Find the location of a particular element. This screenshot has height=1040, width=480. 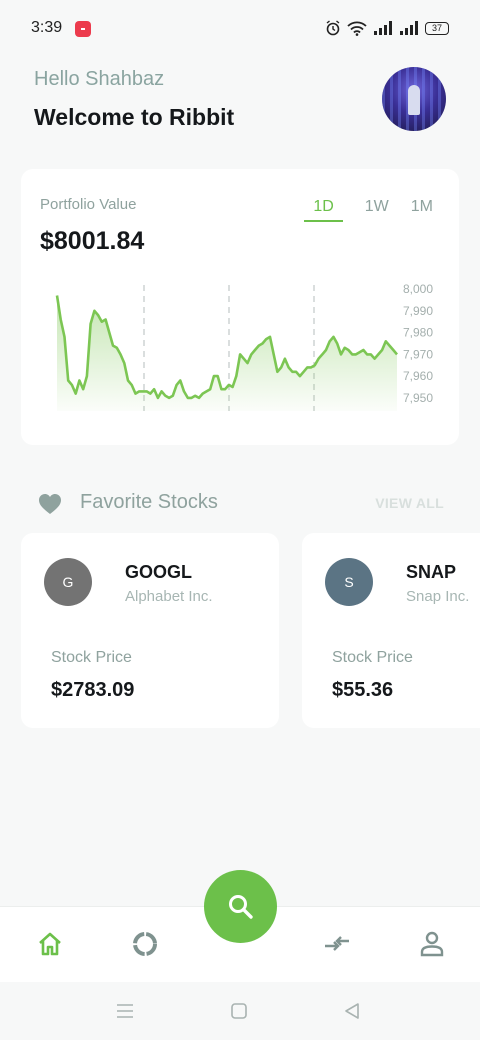

chart-y-tick-label: 7,960 is located at coordinates (418, 376).